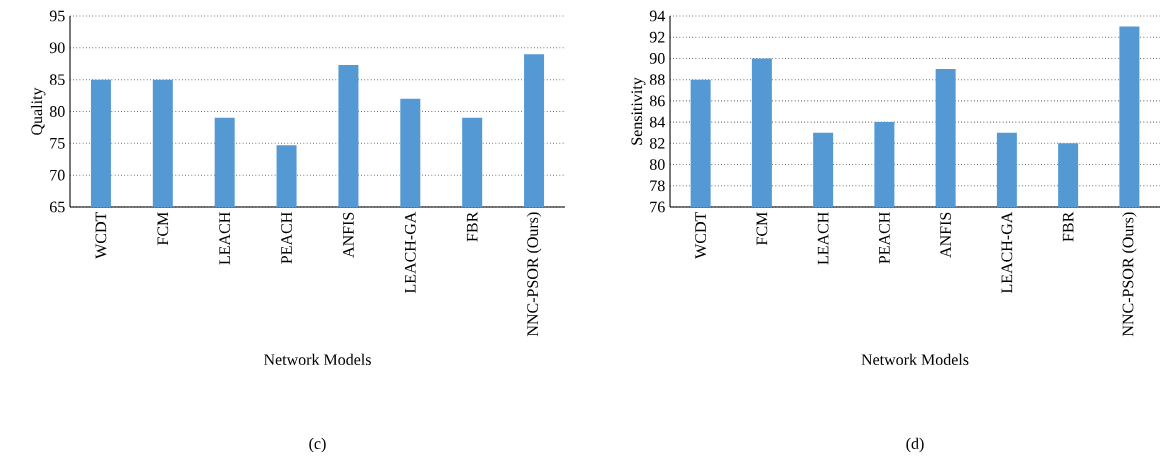  What do you see at coordinates (657, 80) in the screenshot?
I see `y-tick-label: 88` at bounding box center [657, 80].